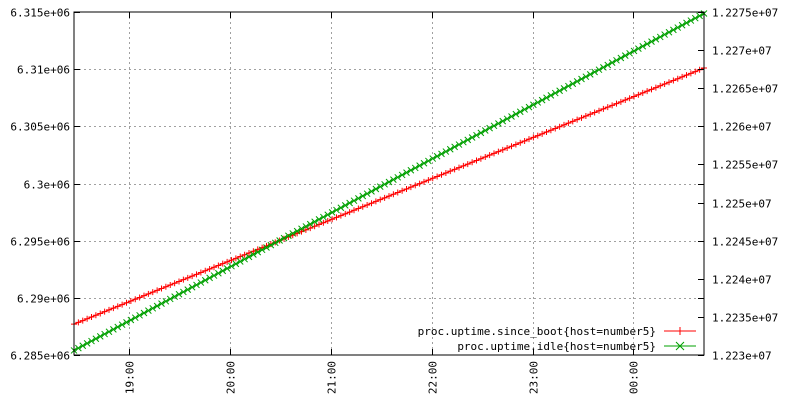 This screenshot has height=400, width=800. What do you see at coordinates (534, 377) in the screenshot?
I see `x-tick-label: 23:00` at bounding box center [534, 377].